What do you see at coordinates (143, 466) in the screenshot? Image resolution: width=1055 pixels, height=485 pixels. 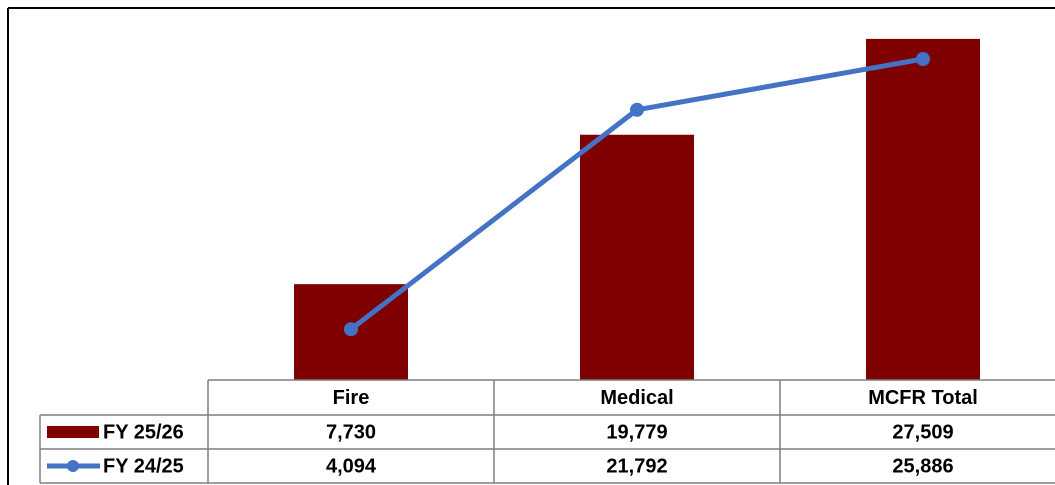 I see `legend-label: FY 24/25` at bounding box center [143, 466].